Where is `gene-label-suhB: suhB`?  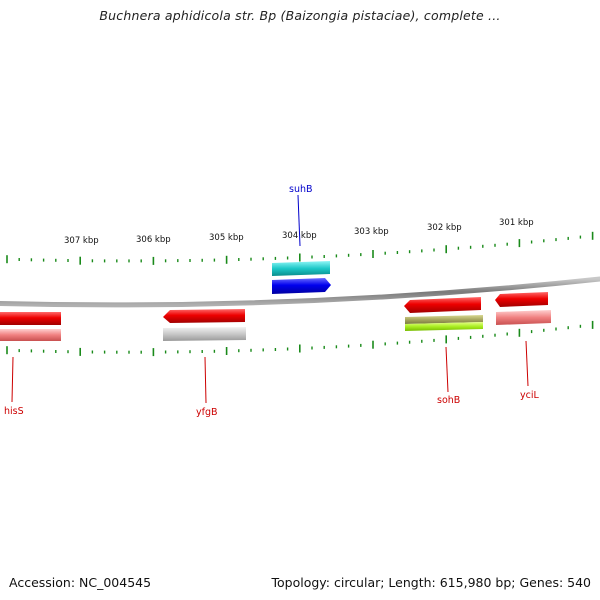
gene-label-suhB: suhB is located at coordinates (301, 189).